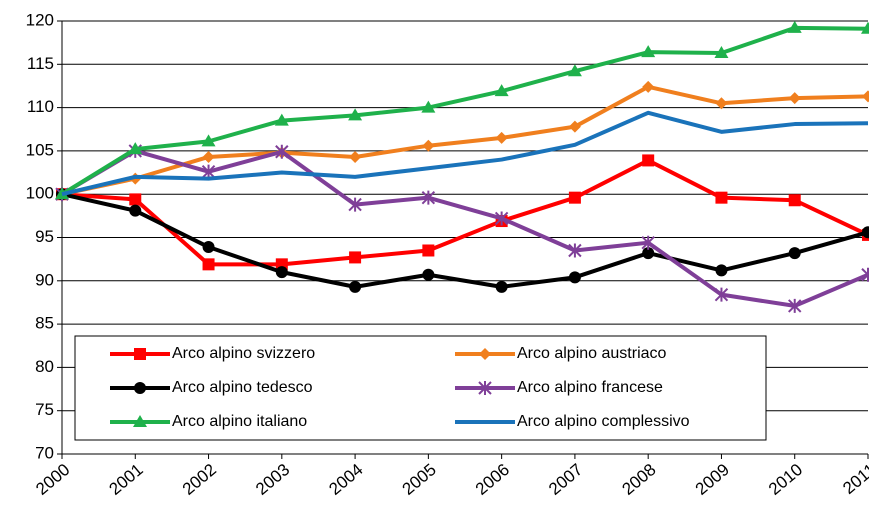  Describe the element at coordinates (419, 479) in the screenshot. I see `x-tick-label: 2005` at that location.